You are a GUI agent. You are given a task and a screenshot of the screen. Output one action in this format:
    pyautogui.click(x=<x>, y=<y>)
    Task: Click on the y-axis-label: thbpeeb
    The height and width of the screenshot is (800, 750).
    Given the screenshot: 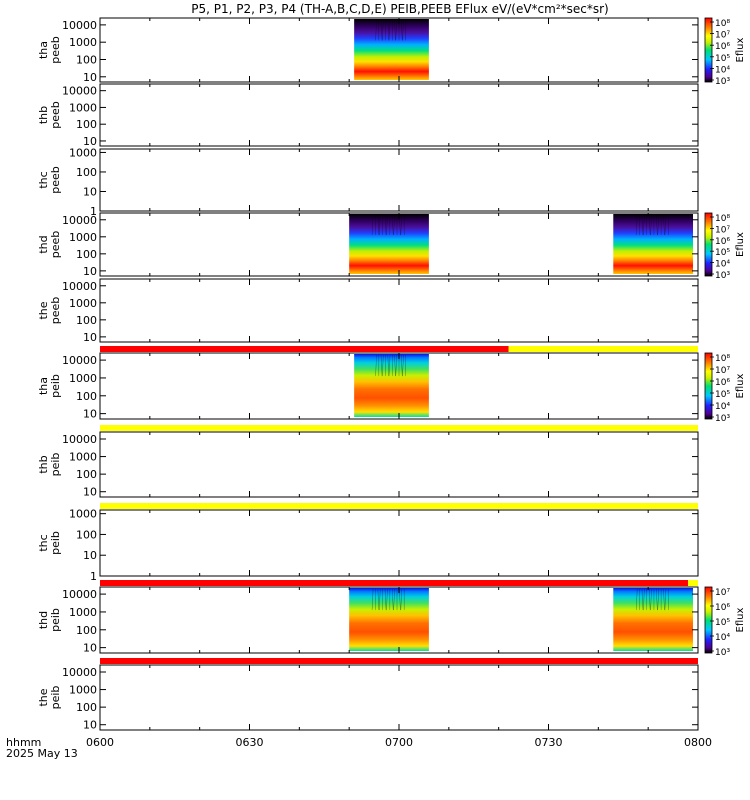 What is the action you would take?
    pyautogui.click(x=49, y=115)
    